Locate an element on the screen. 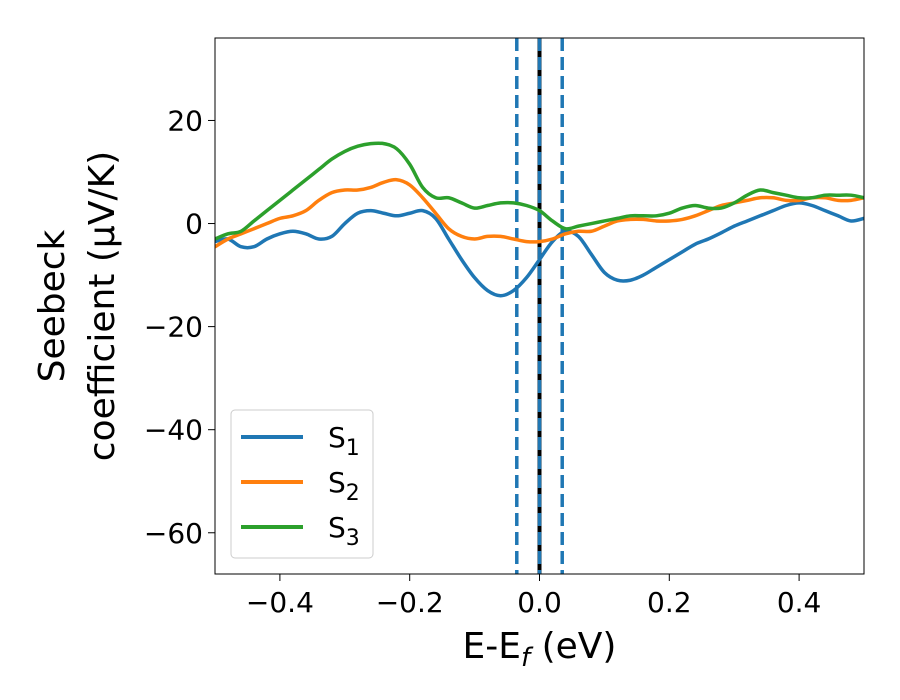  y-axis-ticks: 20 0 −20 −40 −60 is located at coordinates (179, 327).